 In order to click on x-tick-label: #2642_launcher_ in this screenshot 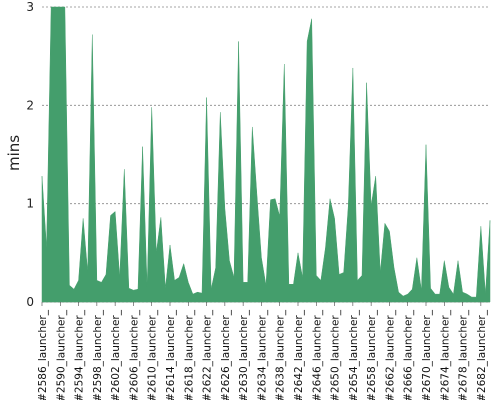, I will do `click(299, 354)`.